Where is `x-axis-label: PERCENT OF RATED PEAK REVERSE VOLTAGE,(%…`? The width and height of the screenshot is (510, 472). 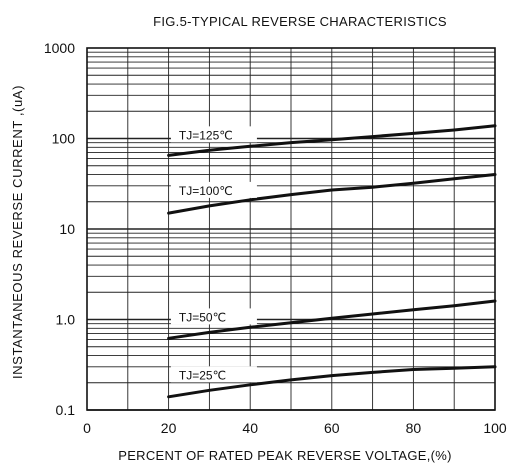 x-axis-label: PERCENT OF RATED PEAK REVERSE VOLTAGE,(%… is located at coordinates (285, 455).